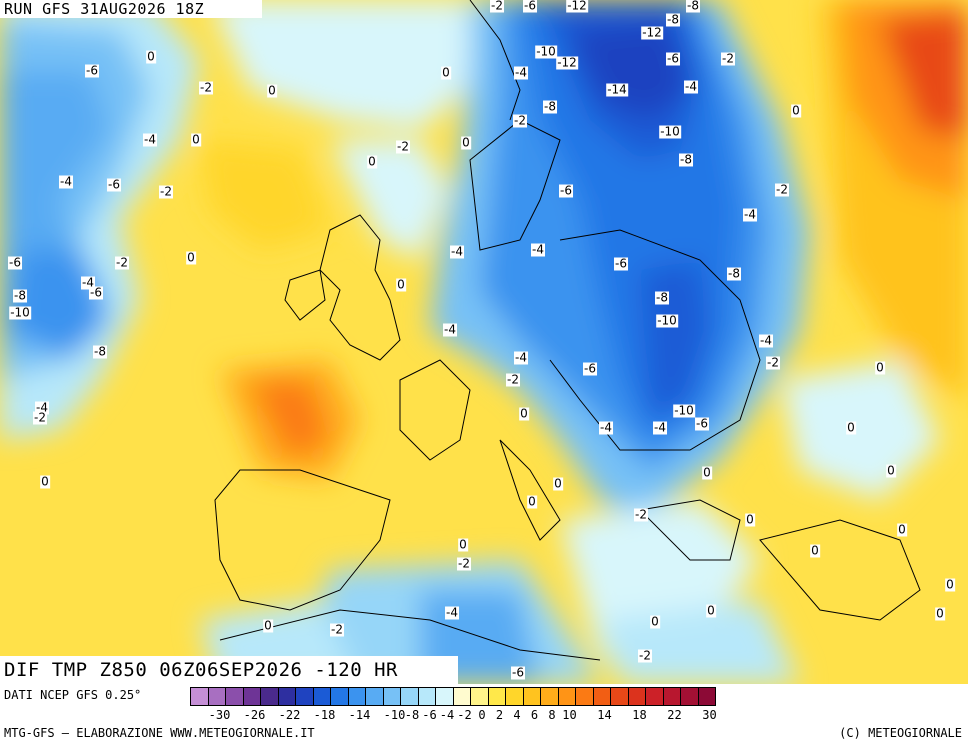 This screenshot has width=968, height=745. What do you see at coordinates (552, 715) in the screenshot?
I see `legend-tick: 8` at bounding box center [552, 715].